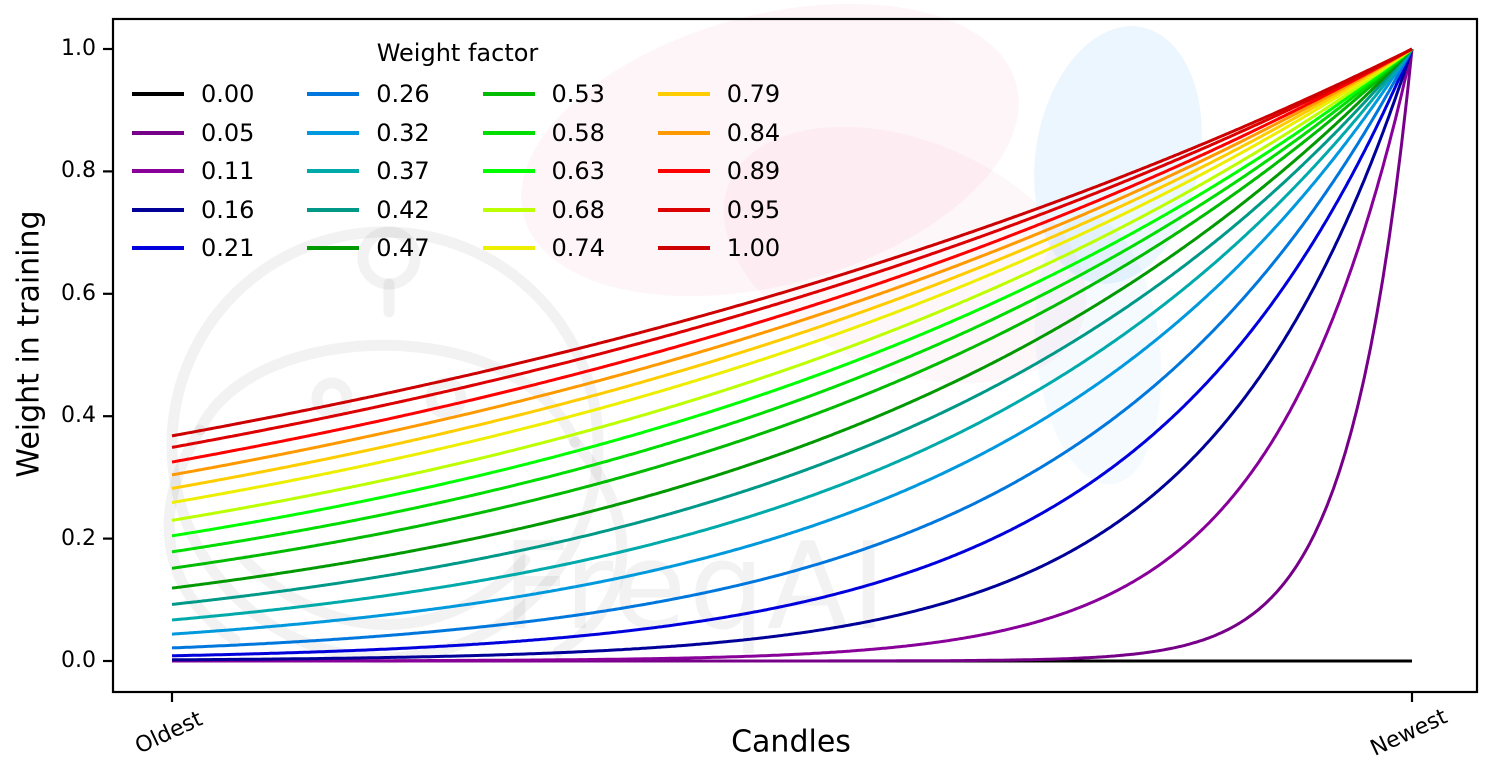 Image resolution: width=1502 pixels, height=769 pixels. I want to click on x-axis-label: Candles, so click(791, 742).